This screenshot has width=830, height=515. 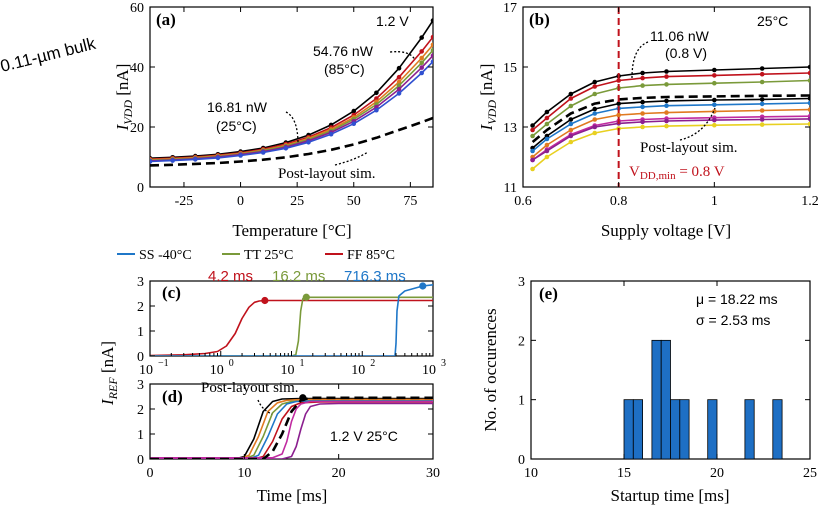 I want to click on y-tick-label: 1, so click(x=140, y=332).